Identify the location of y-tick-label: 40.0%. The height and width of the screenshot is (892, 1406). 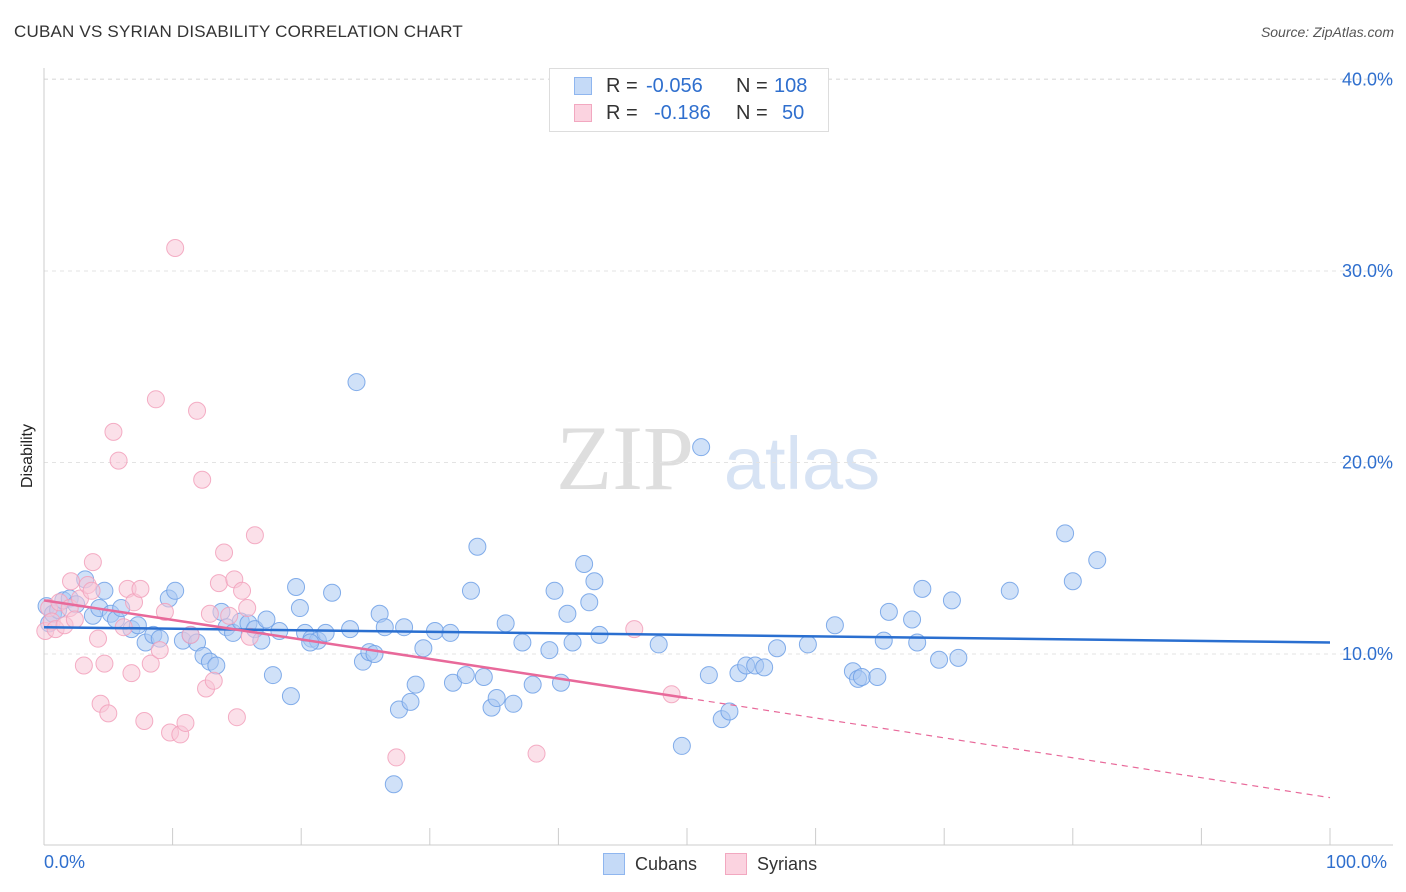
(1367, 80).